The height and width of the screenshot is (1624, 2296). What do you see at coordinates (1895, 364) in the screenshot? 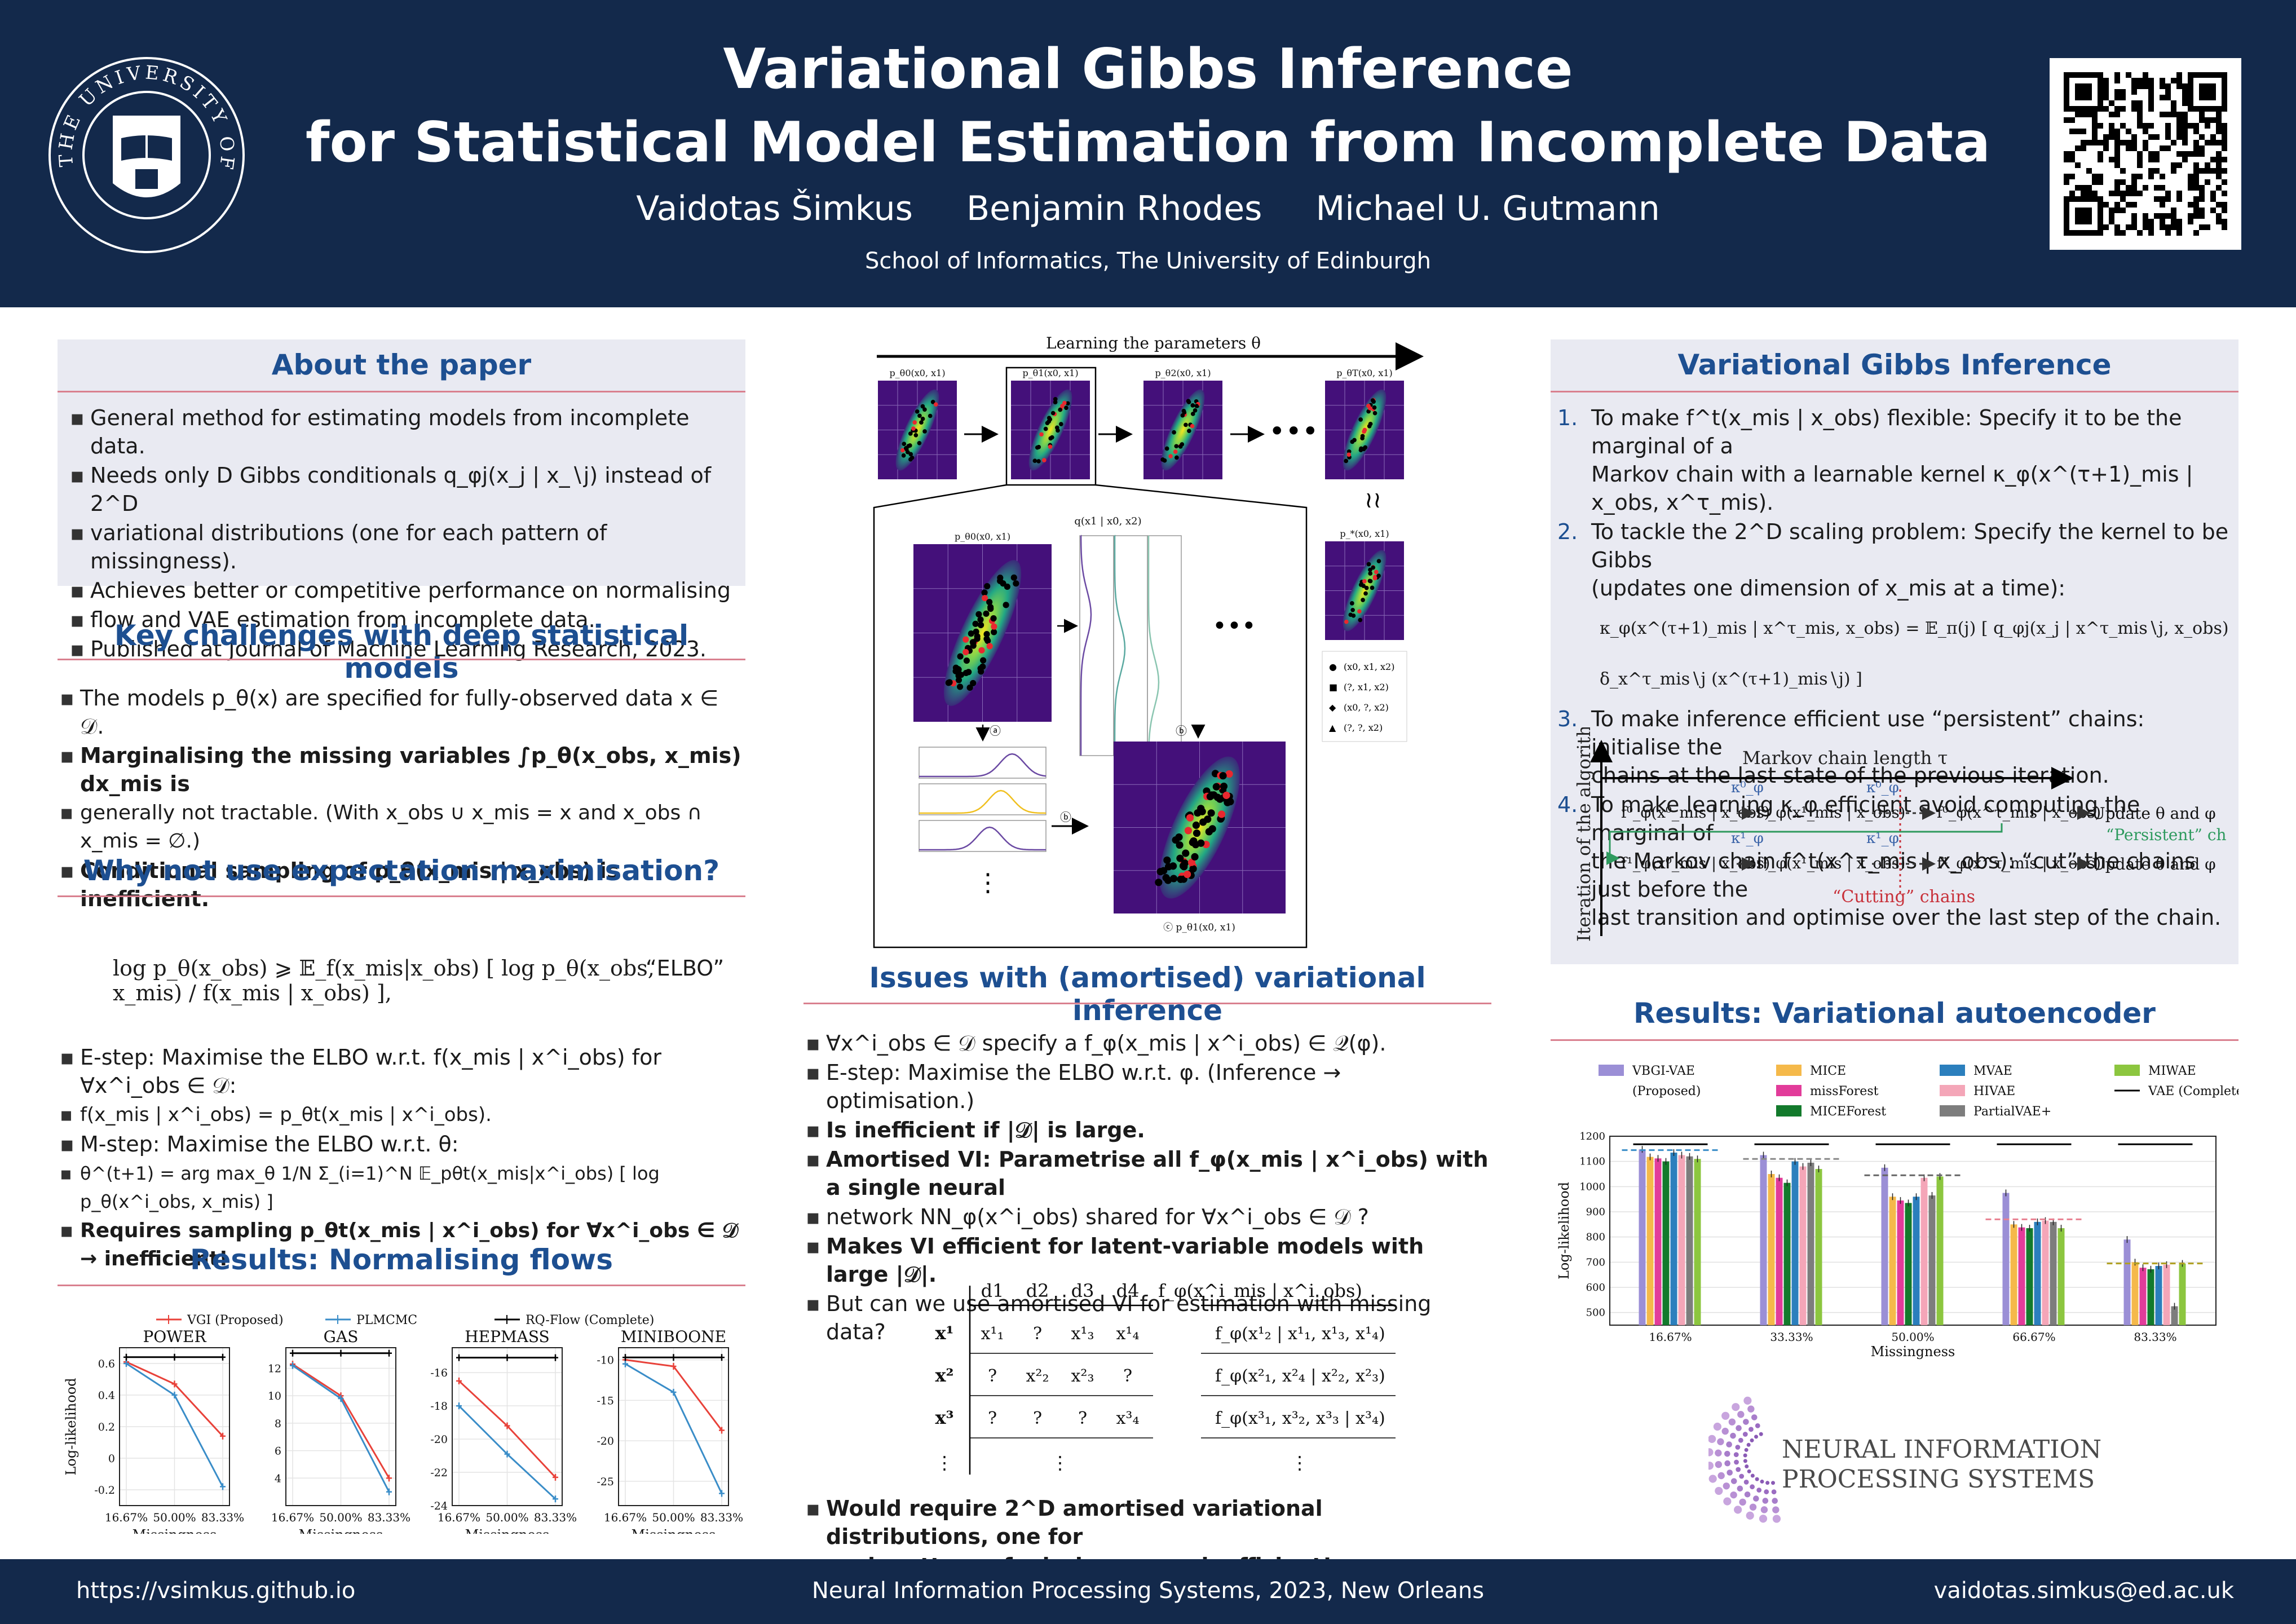
I see `vgi-title: Variational Gibbs Inference` at bounding box center [1895, 364].